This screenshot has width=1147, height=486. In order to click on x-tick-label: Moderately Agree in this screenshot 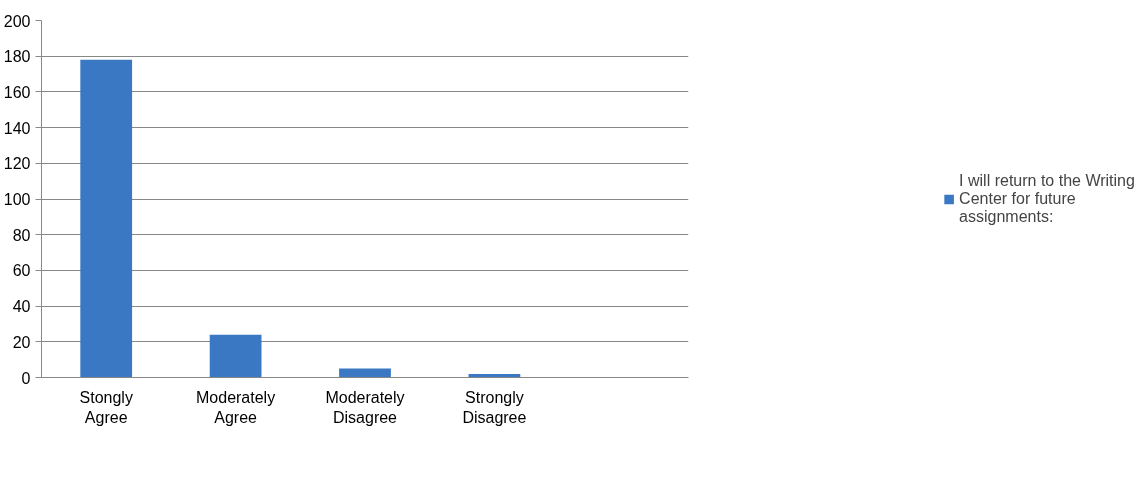, I will do `click(236, 407)`.